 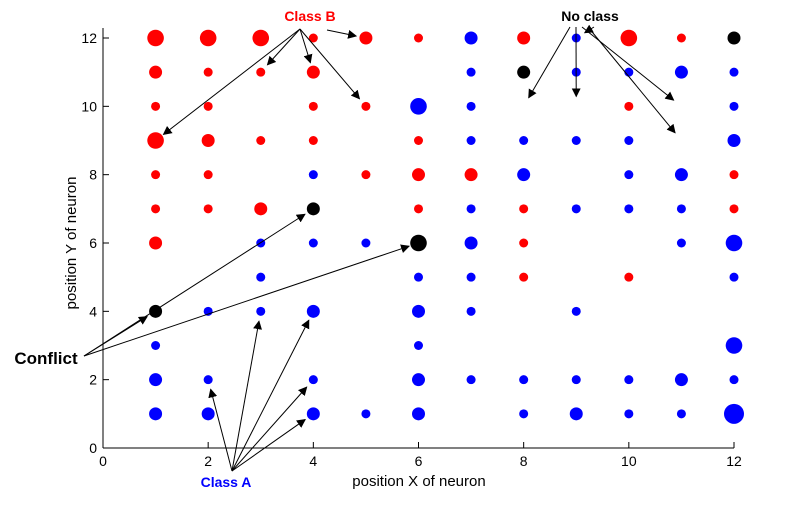 I want to click on x-tick-label: 2, so click(x=208, y=461).